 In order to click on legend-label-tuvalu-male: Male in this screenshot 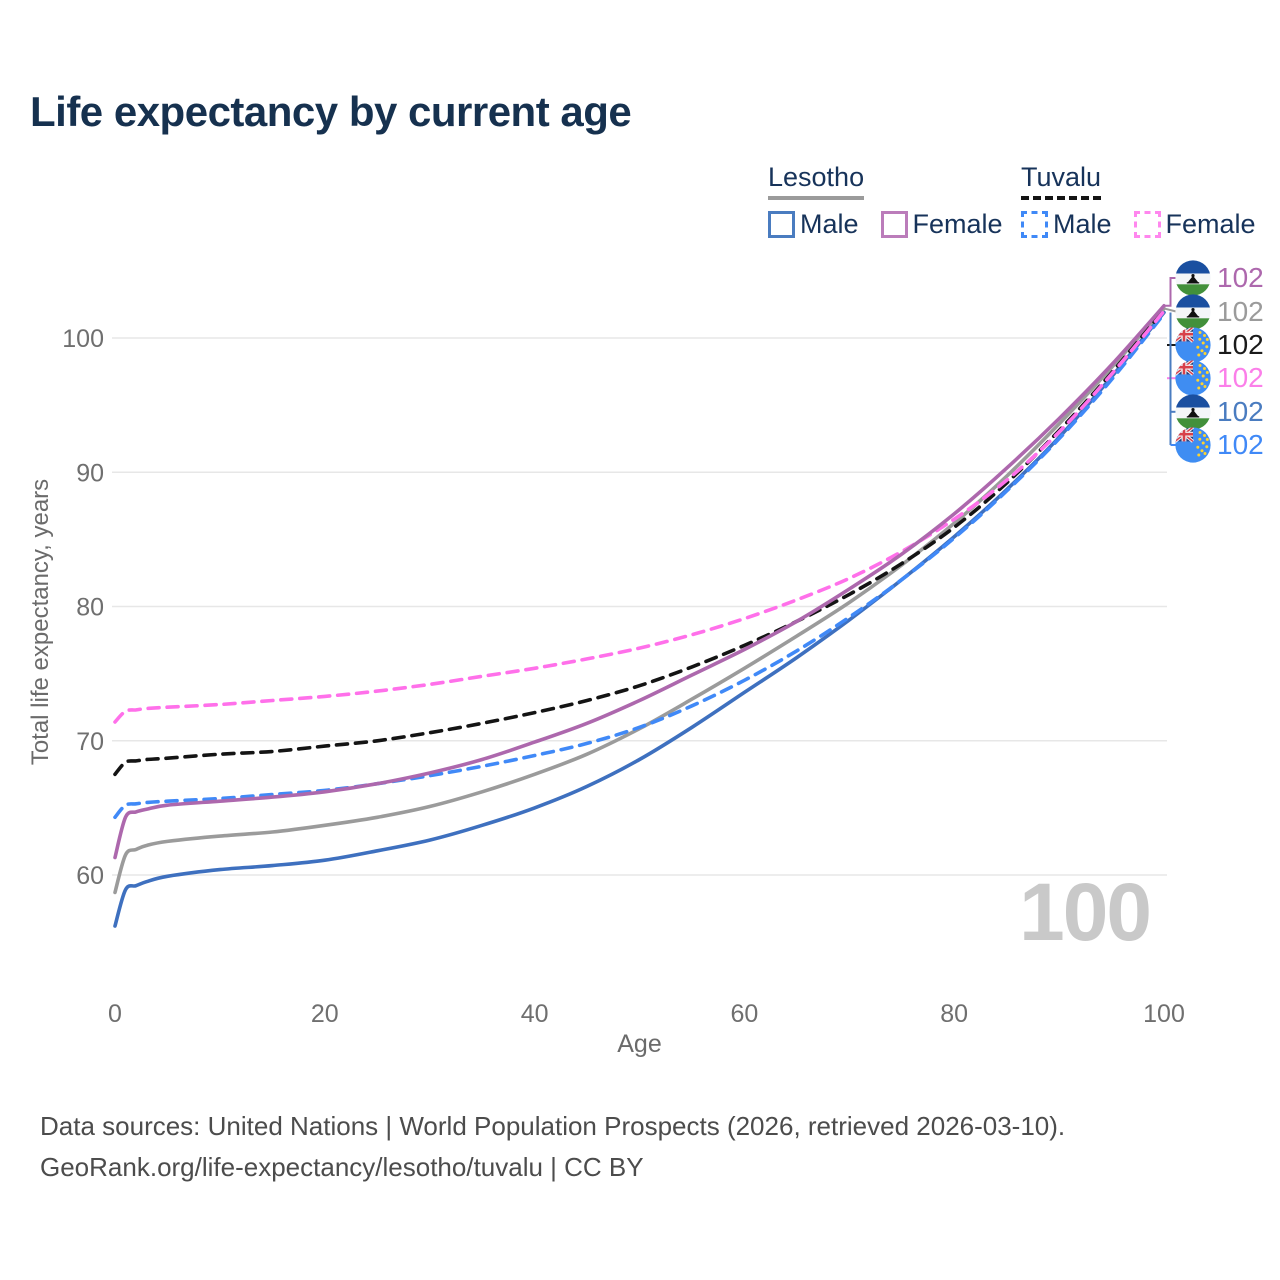, I will do `click(1082, 224)`.